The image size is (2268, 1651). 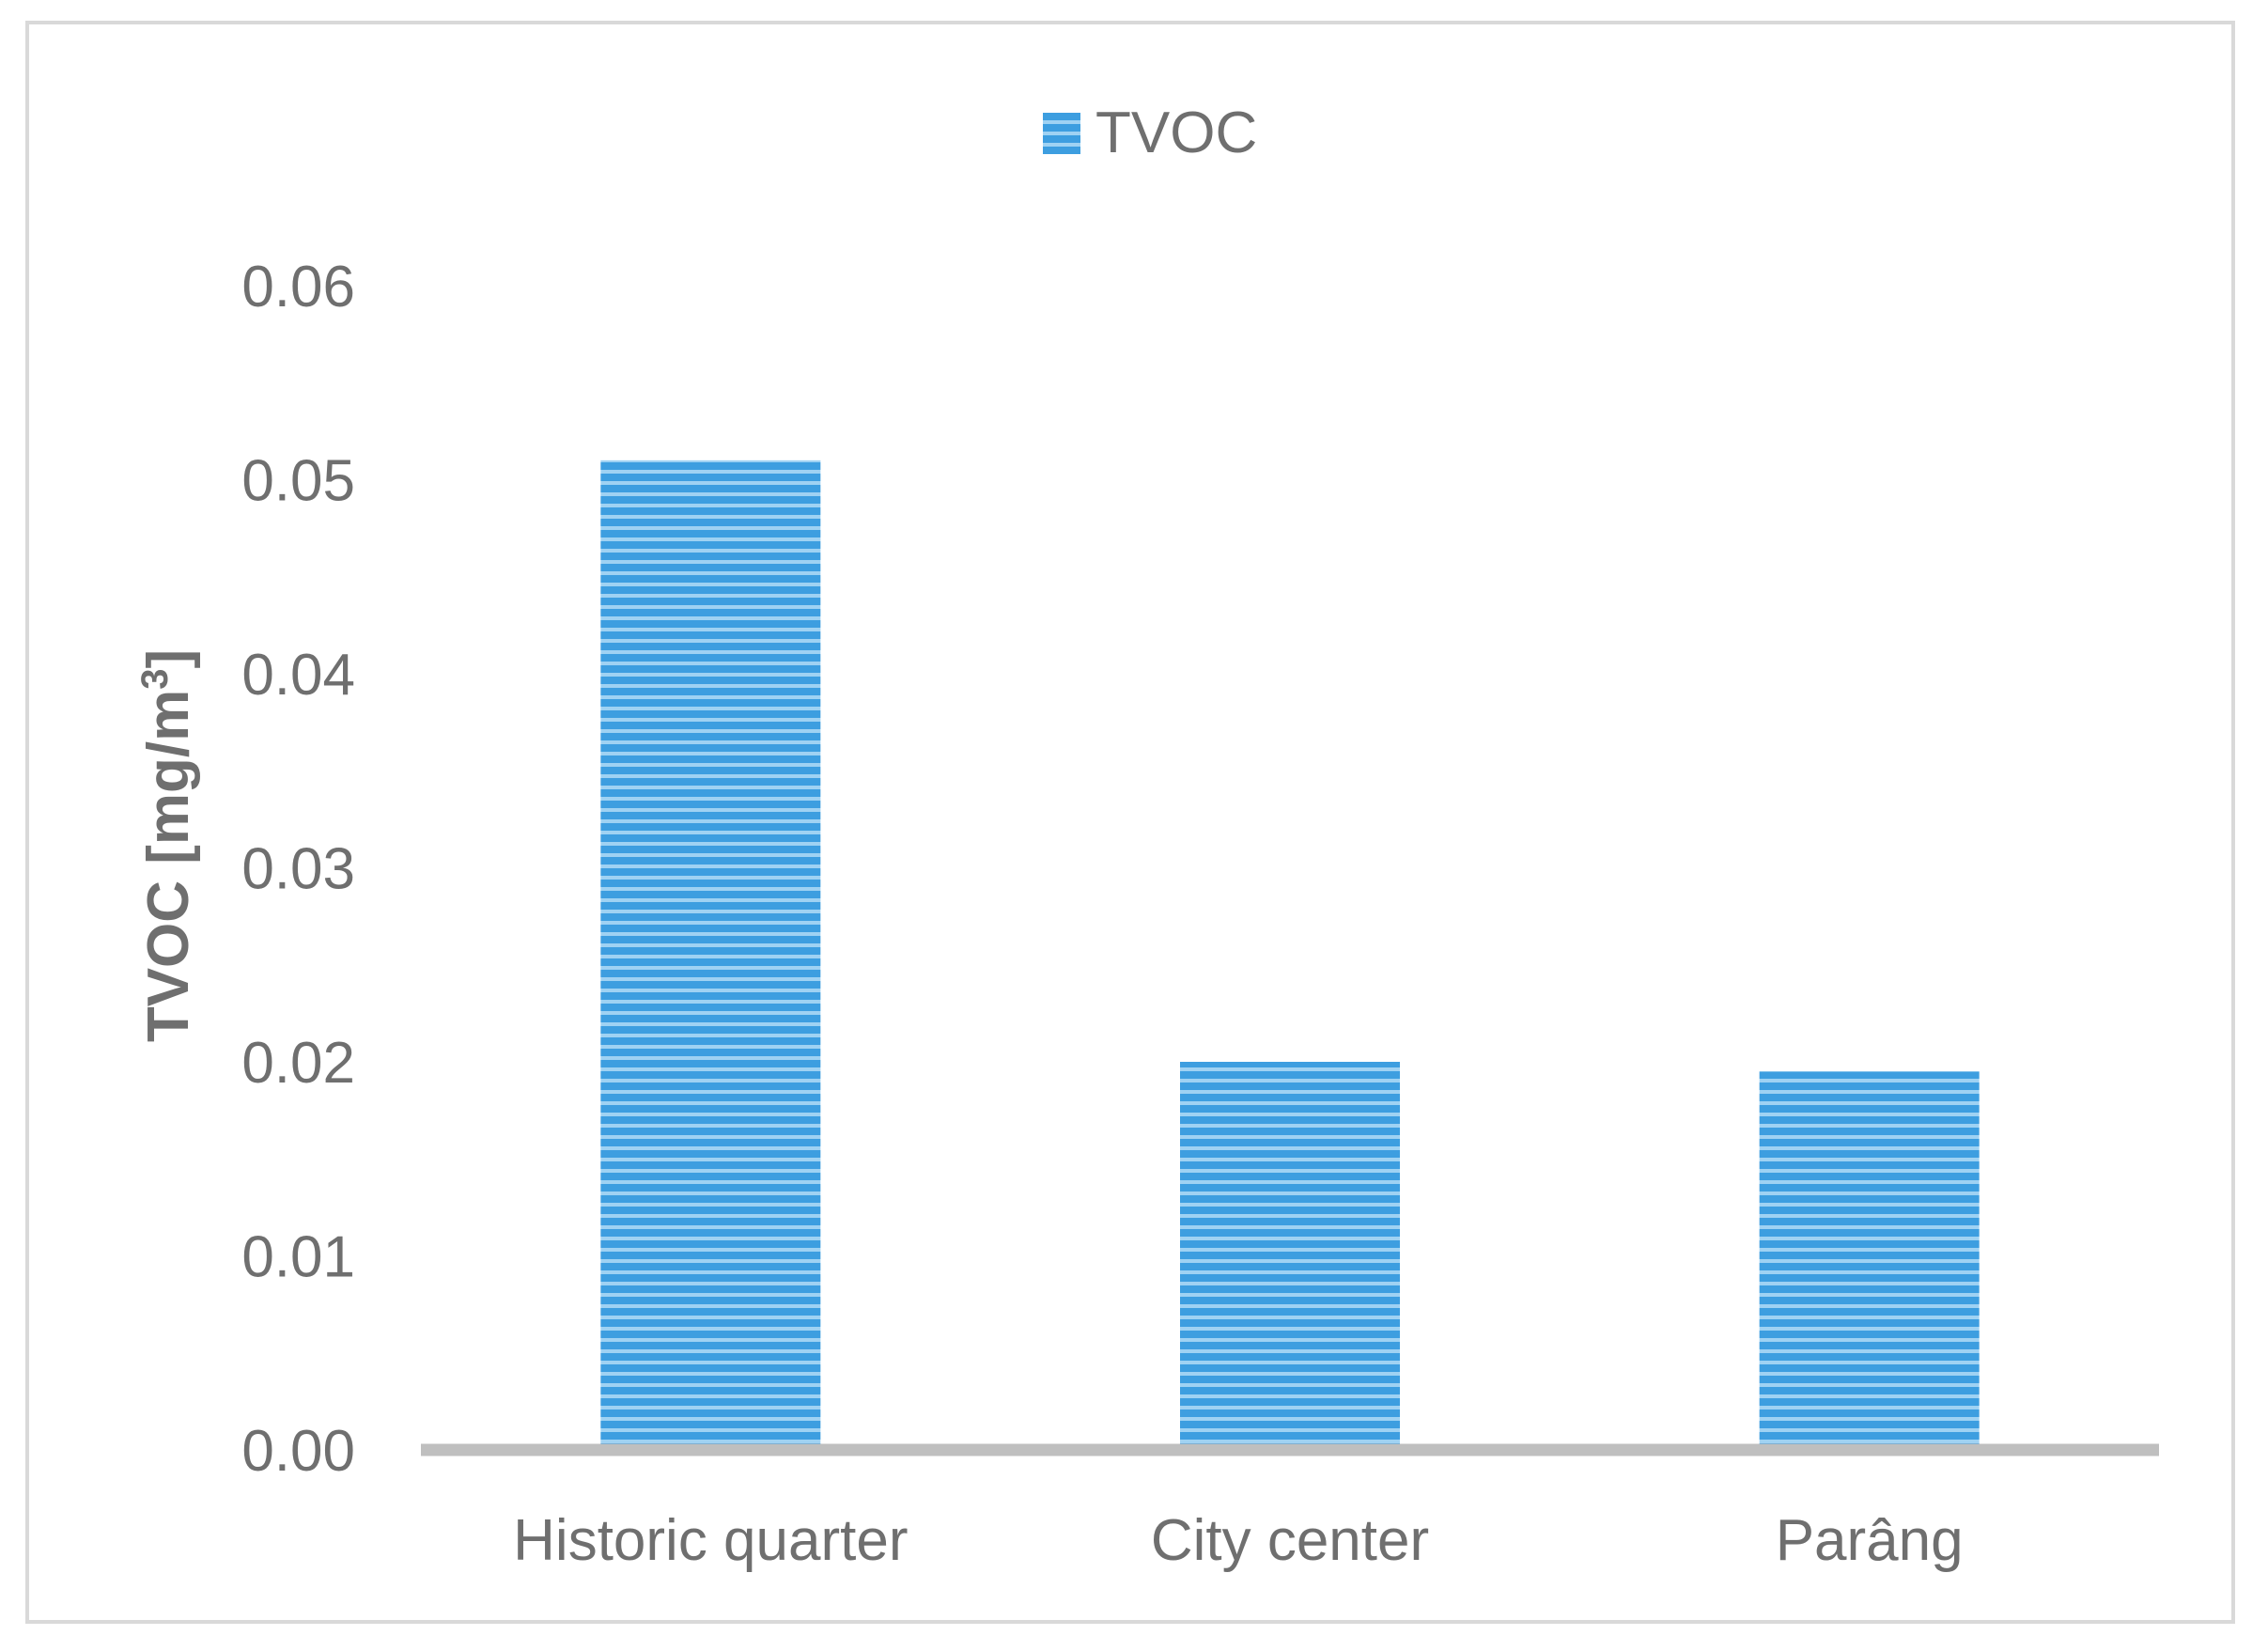 What do you see at coordinates (1290, 1540) in the screenshot?
I see `x-category-label: City center` at bounding box center [1290, 1540].